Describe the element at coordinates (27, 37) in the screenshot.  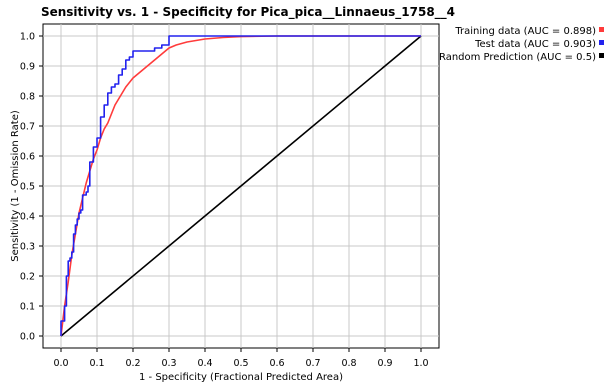
I see `y-tick-label: 1.0` at that location.